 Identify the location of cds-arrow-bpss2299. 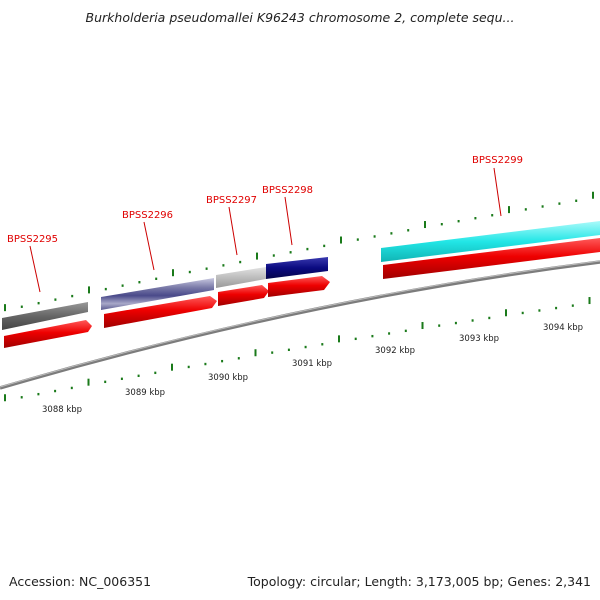
(491, 258).